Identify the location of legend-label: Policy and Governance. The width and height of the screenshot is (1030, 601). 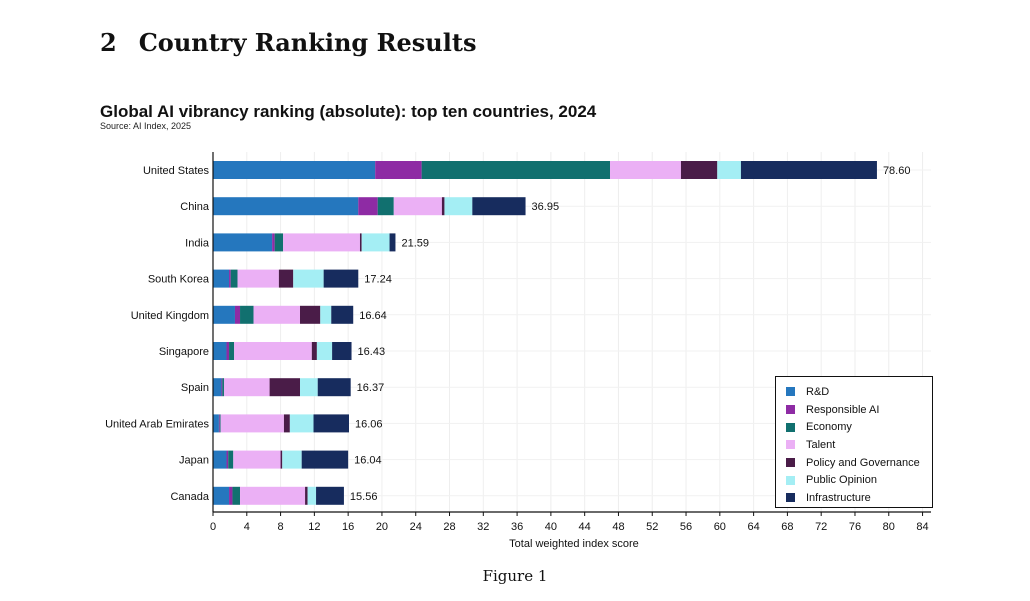
(863, 462).